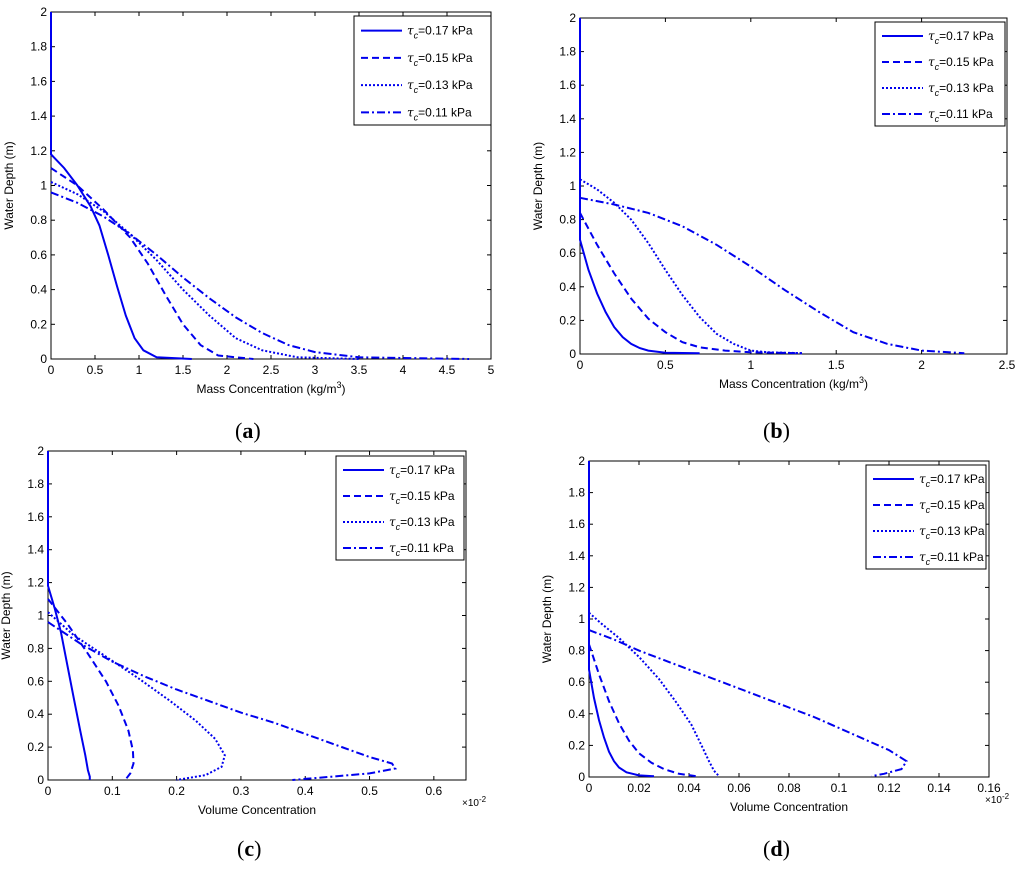  I want to click on x-tick-label: 0.3, so click(241, 791).